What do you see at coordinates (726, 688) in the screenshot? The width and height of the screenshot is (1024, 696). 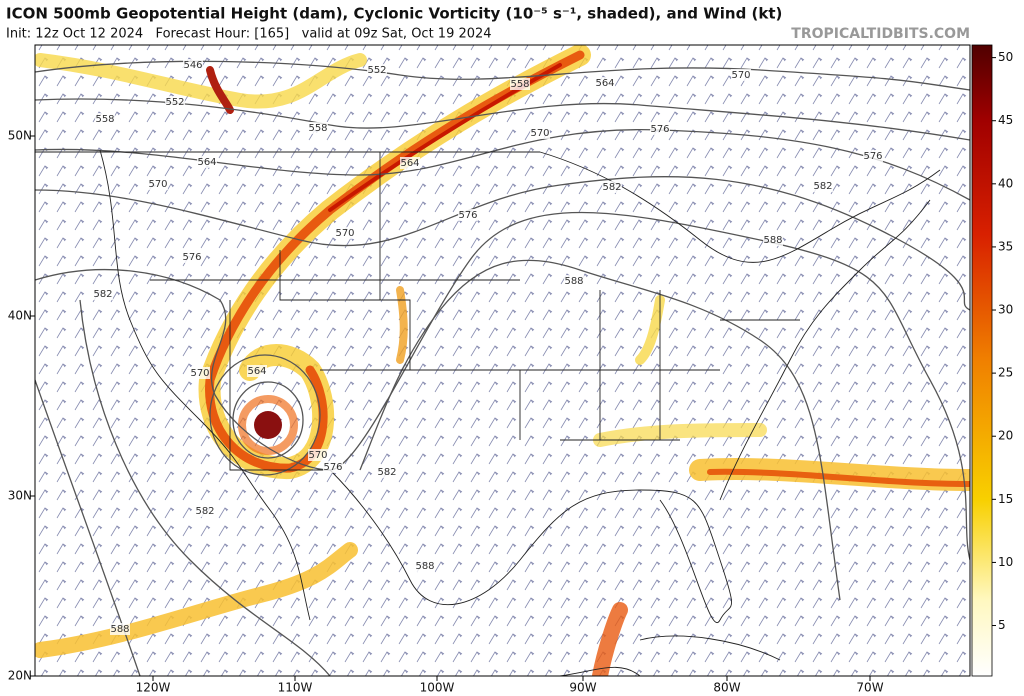 I see `longitude-label: 80W` at bounding box center [726, 688].